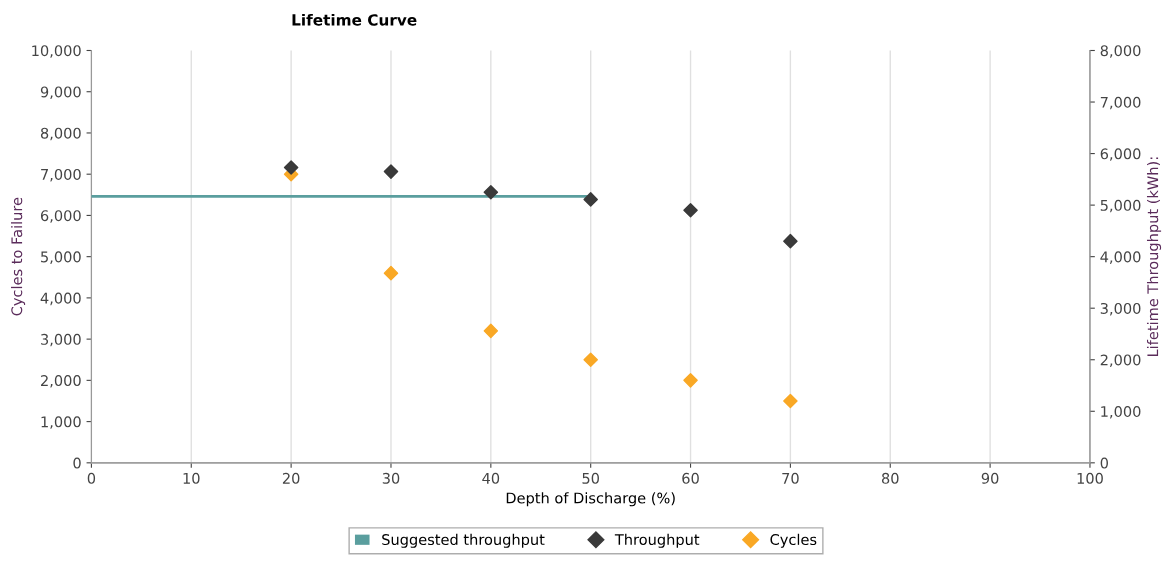  I want to click on y2-tick-label: 1,000, so click(1121, 412).